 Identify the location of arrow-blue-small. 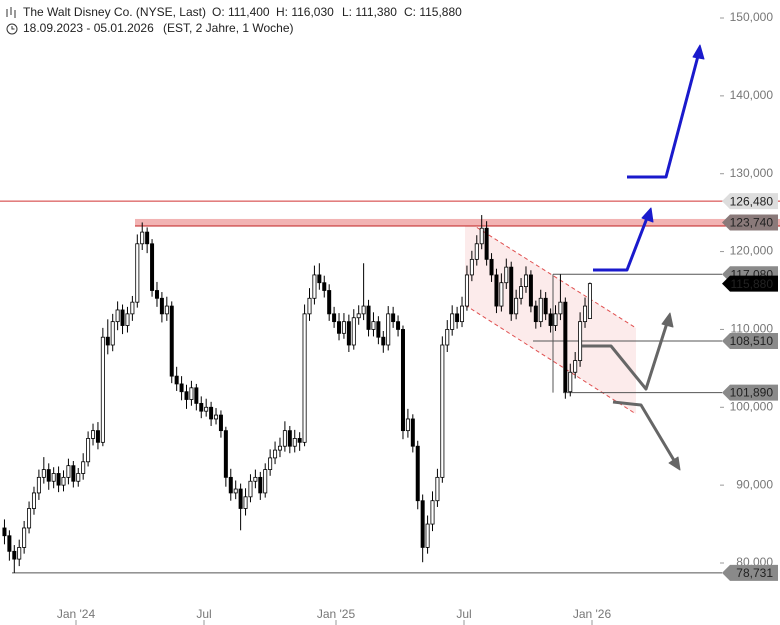
(621, 244).